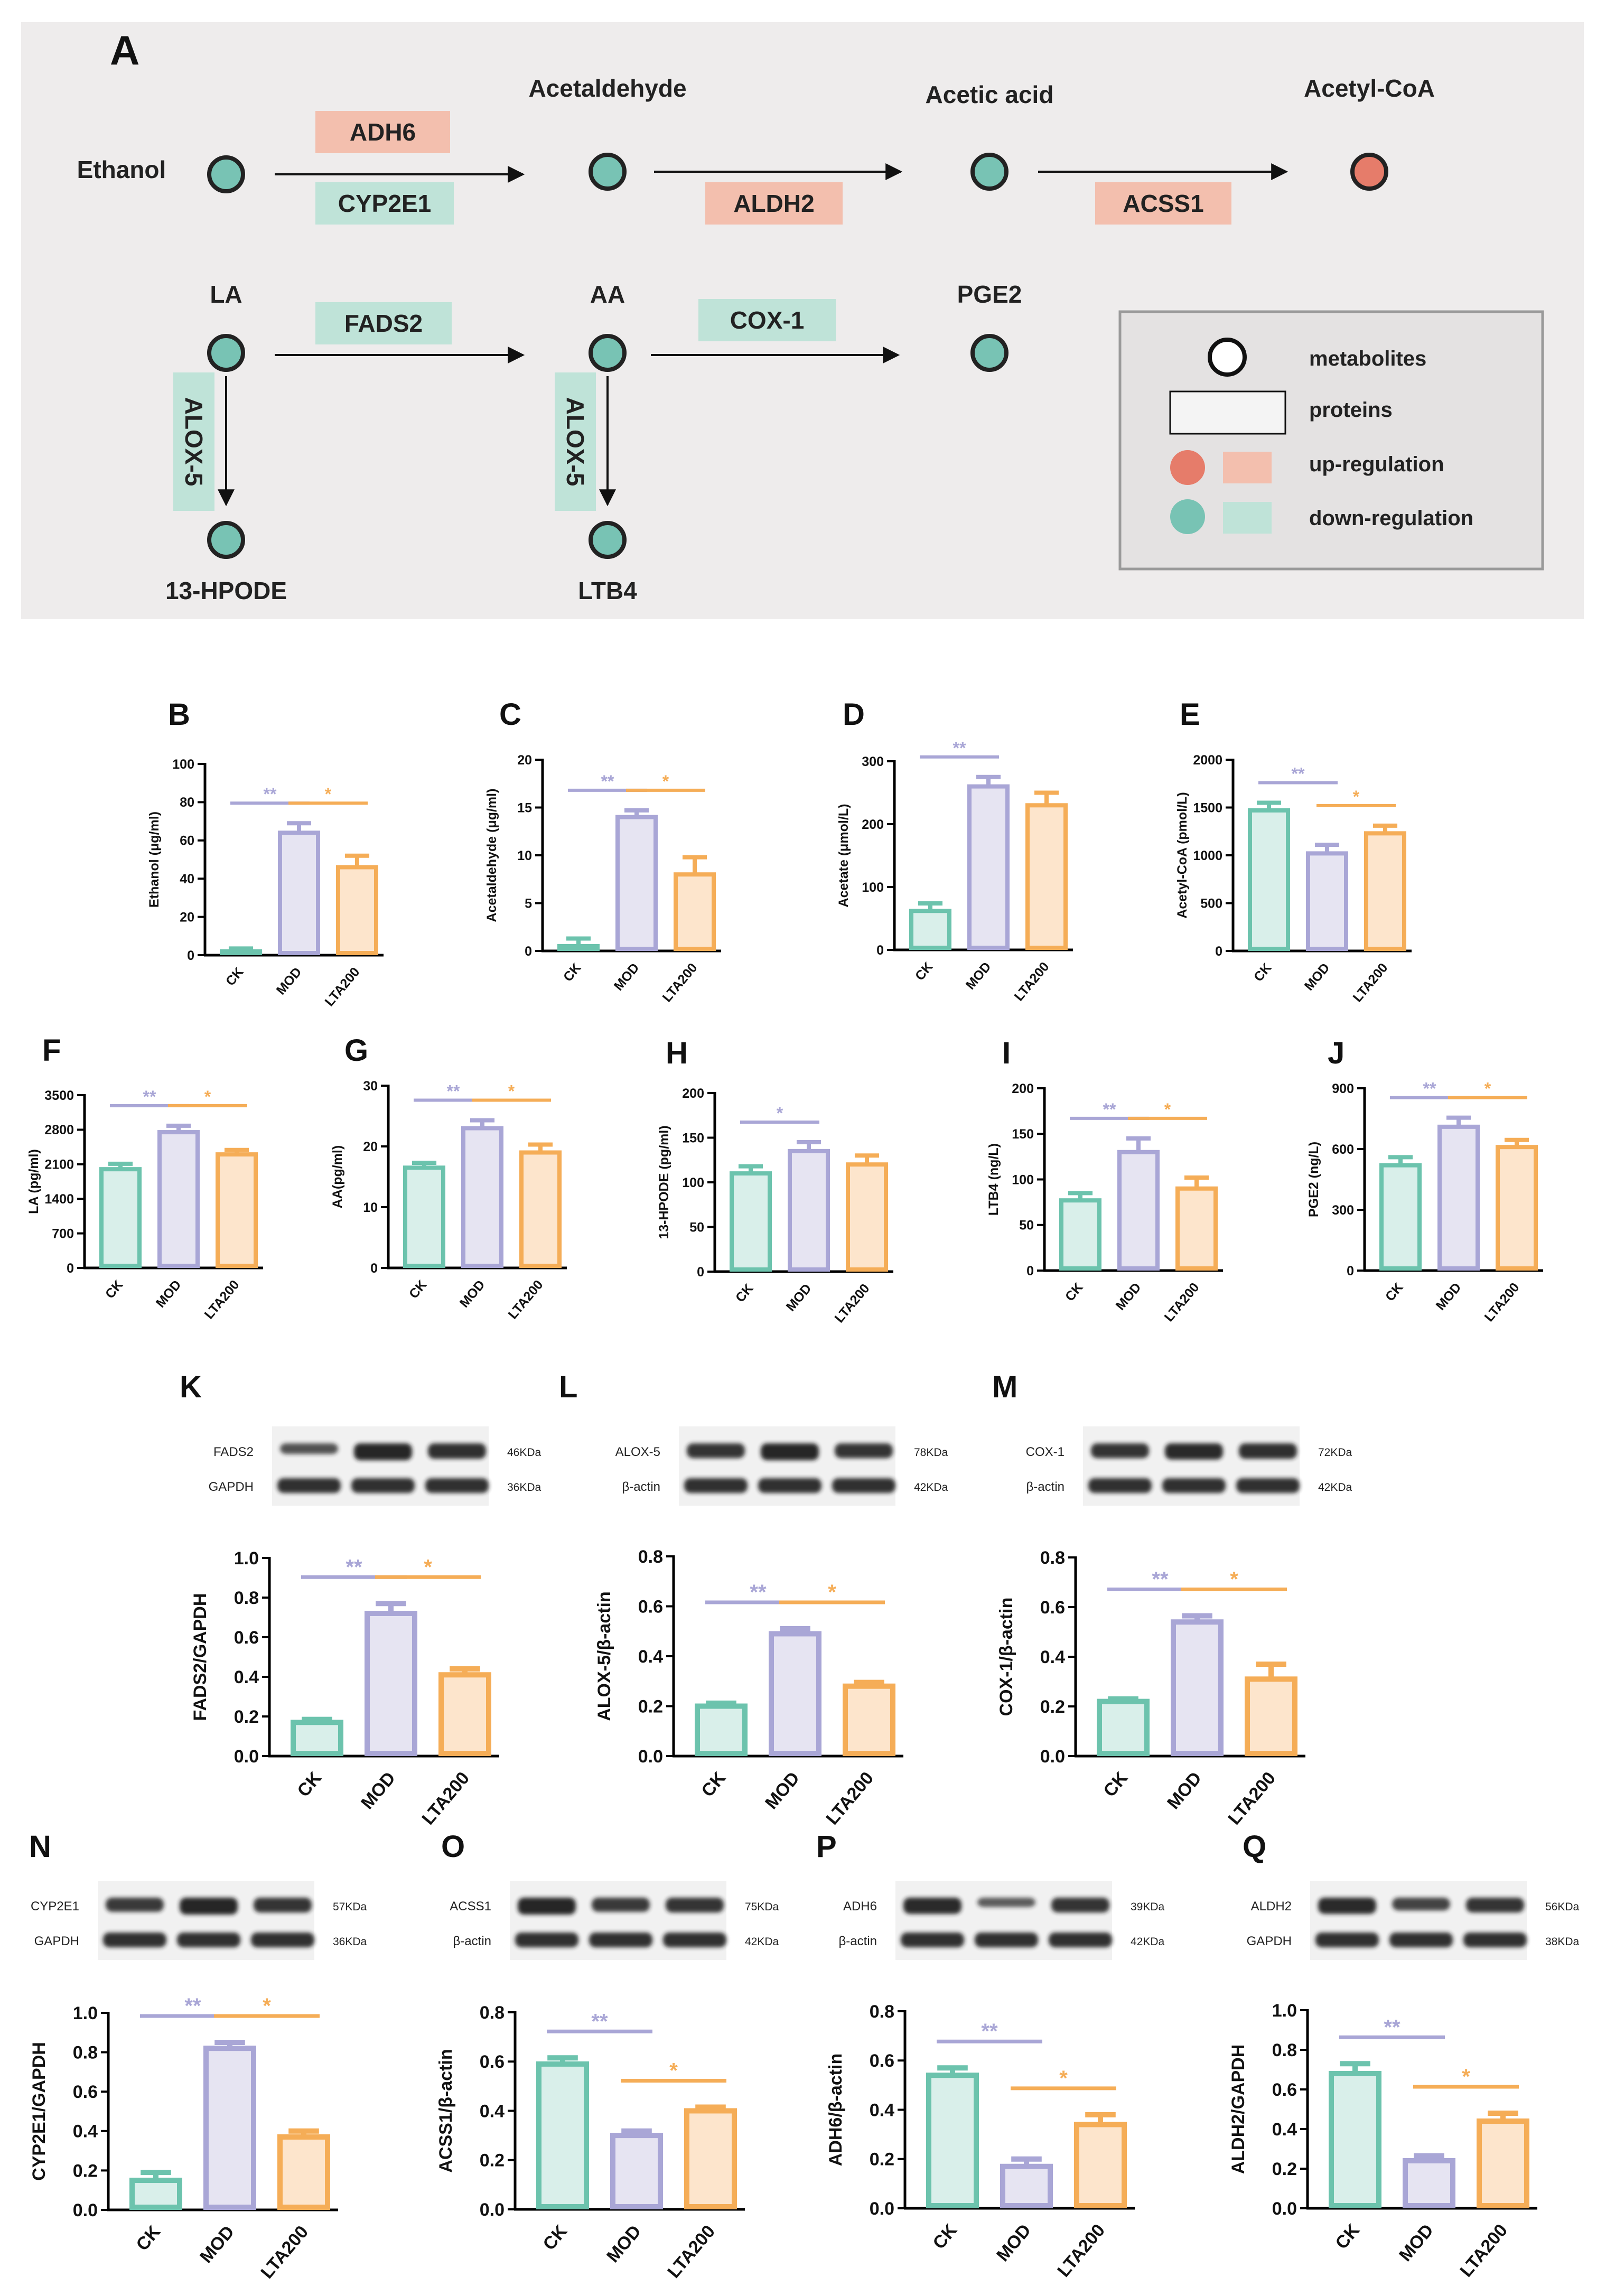 Image resolution: width=1606 pixels, height=2296 pixels. What do you see at coordinates (370, 1086) in the screenshot?
I see `y-tick-label-g: 30` at bounding box center [370, 1086].